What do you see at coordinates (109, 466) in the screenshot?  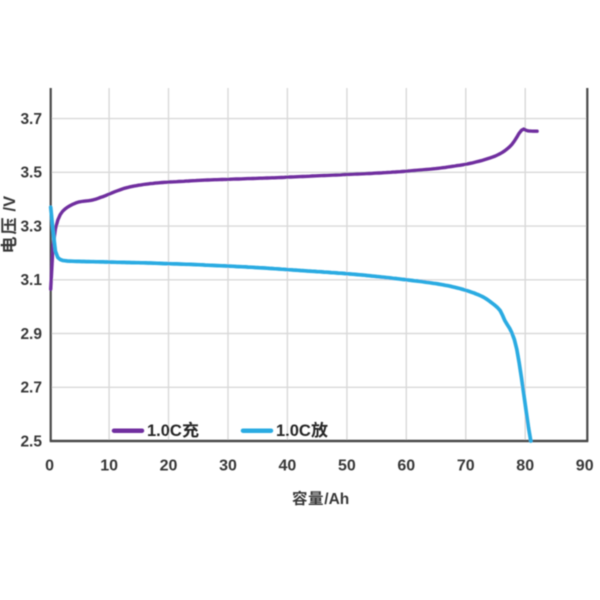 I see `svg-text: 10` at bounding box center [109, 466].